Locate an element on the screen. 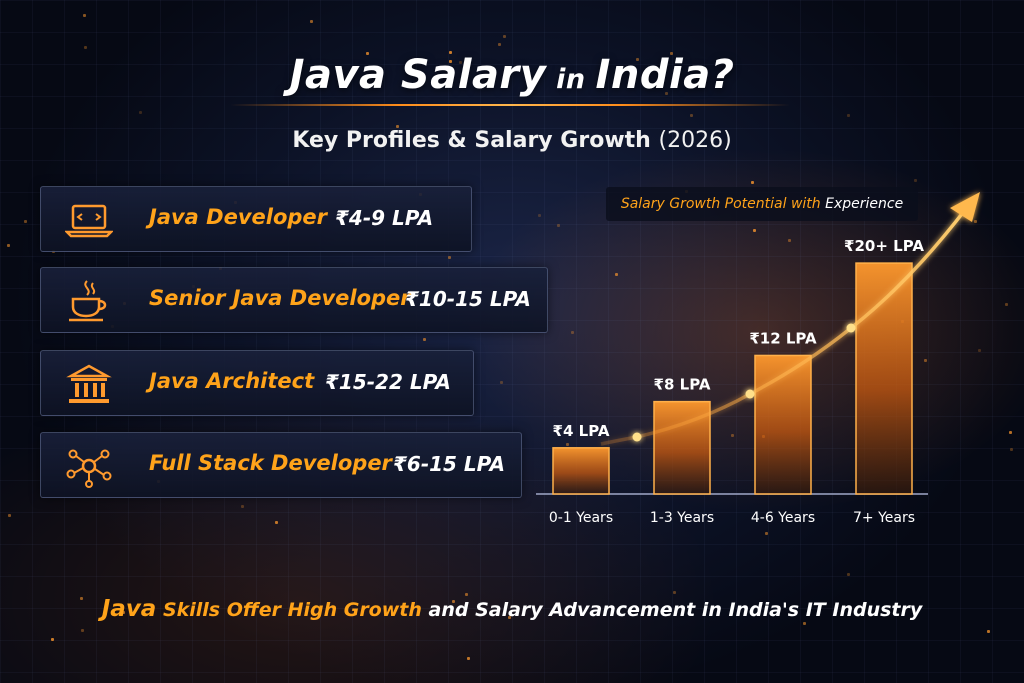 The image size is (1024, 683). architecture-building-icon is located at coordinates (89, 383).